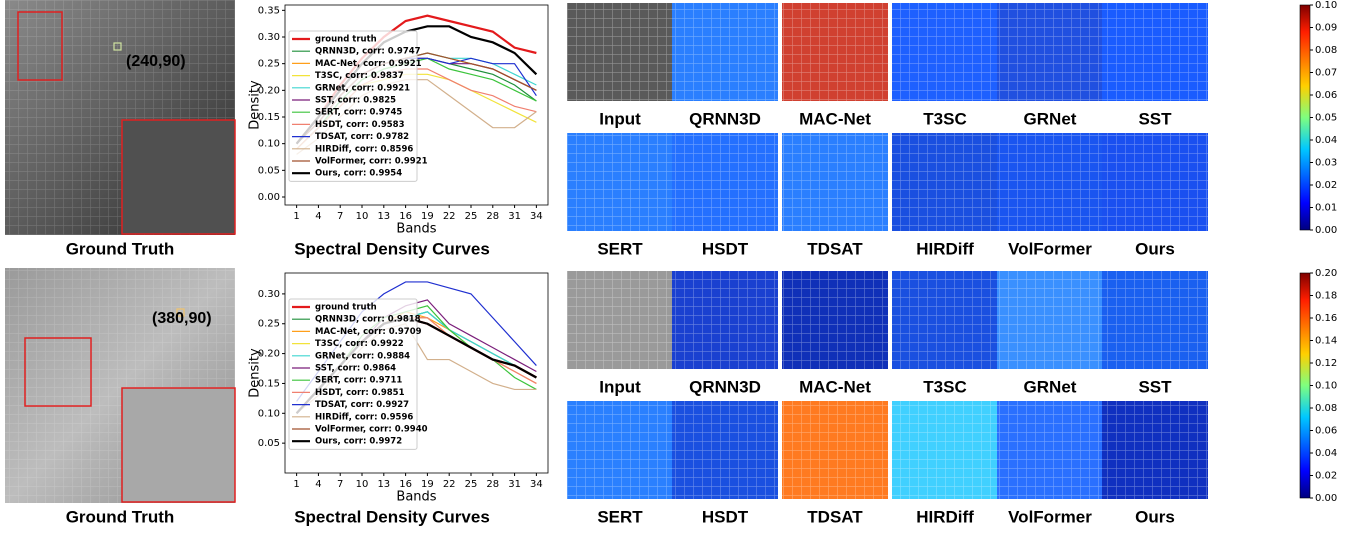 The width and height of the screenshot is (1367, 533). I want to click on zoom-inset, so click(178, 445).